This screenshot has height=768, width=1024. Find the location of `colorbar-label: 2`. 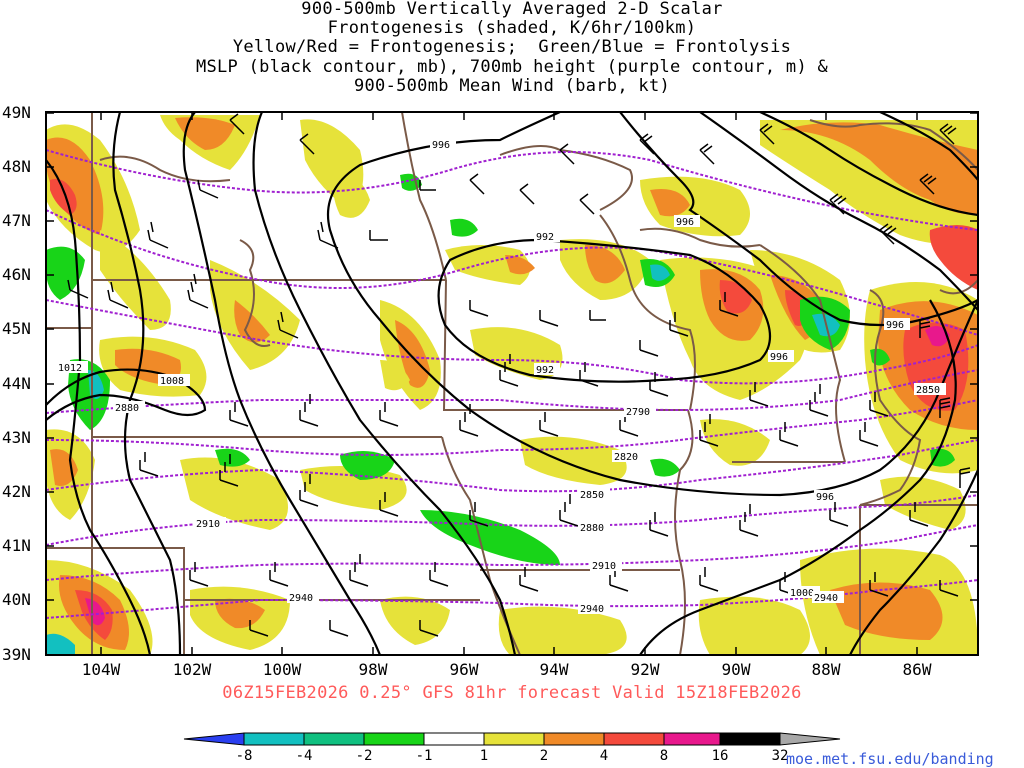

colorbar-label: 2 is located at coordinates (544, 756).